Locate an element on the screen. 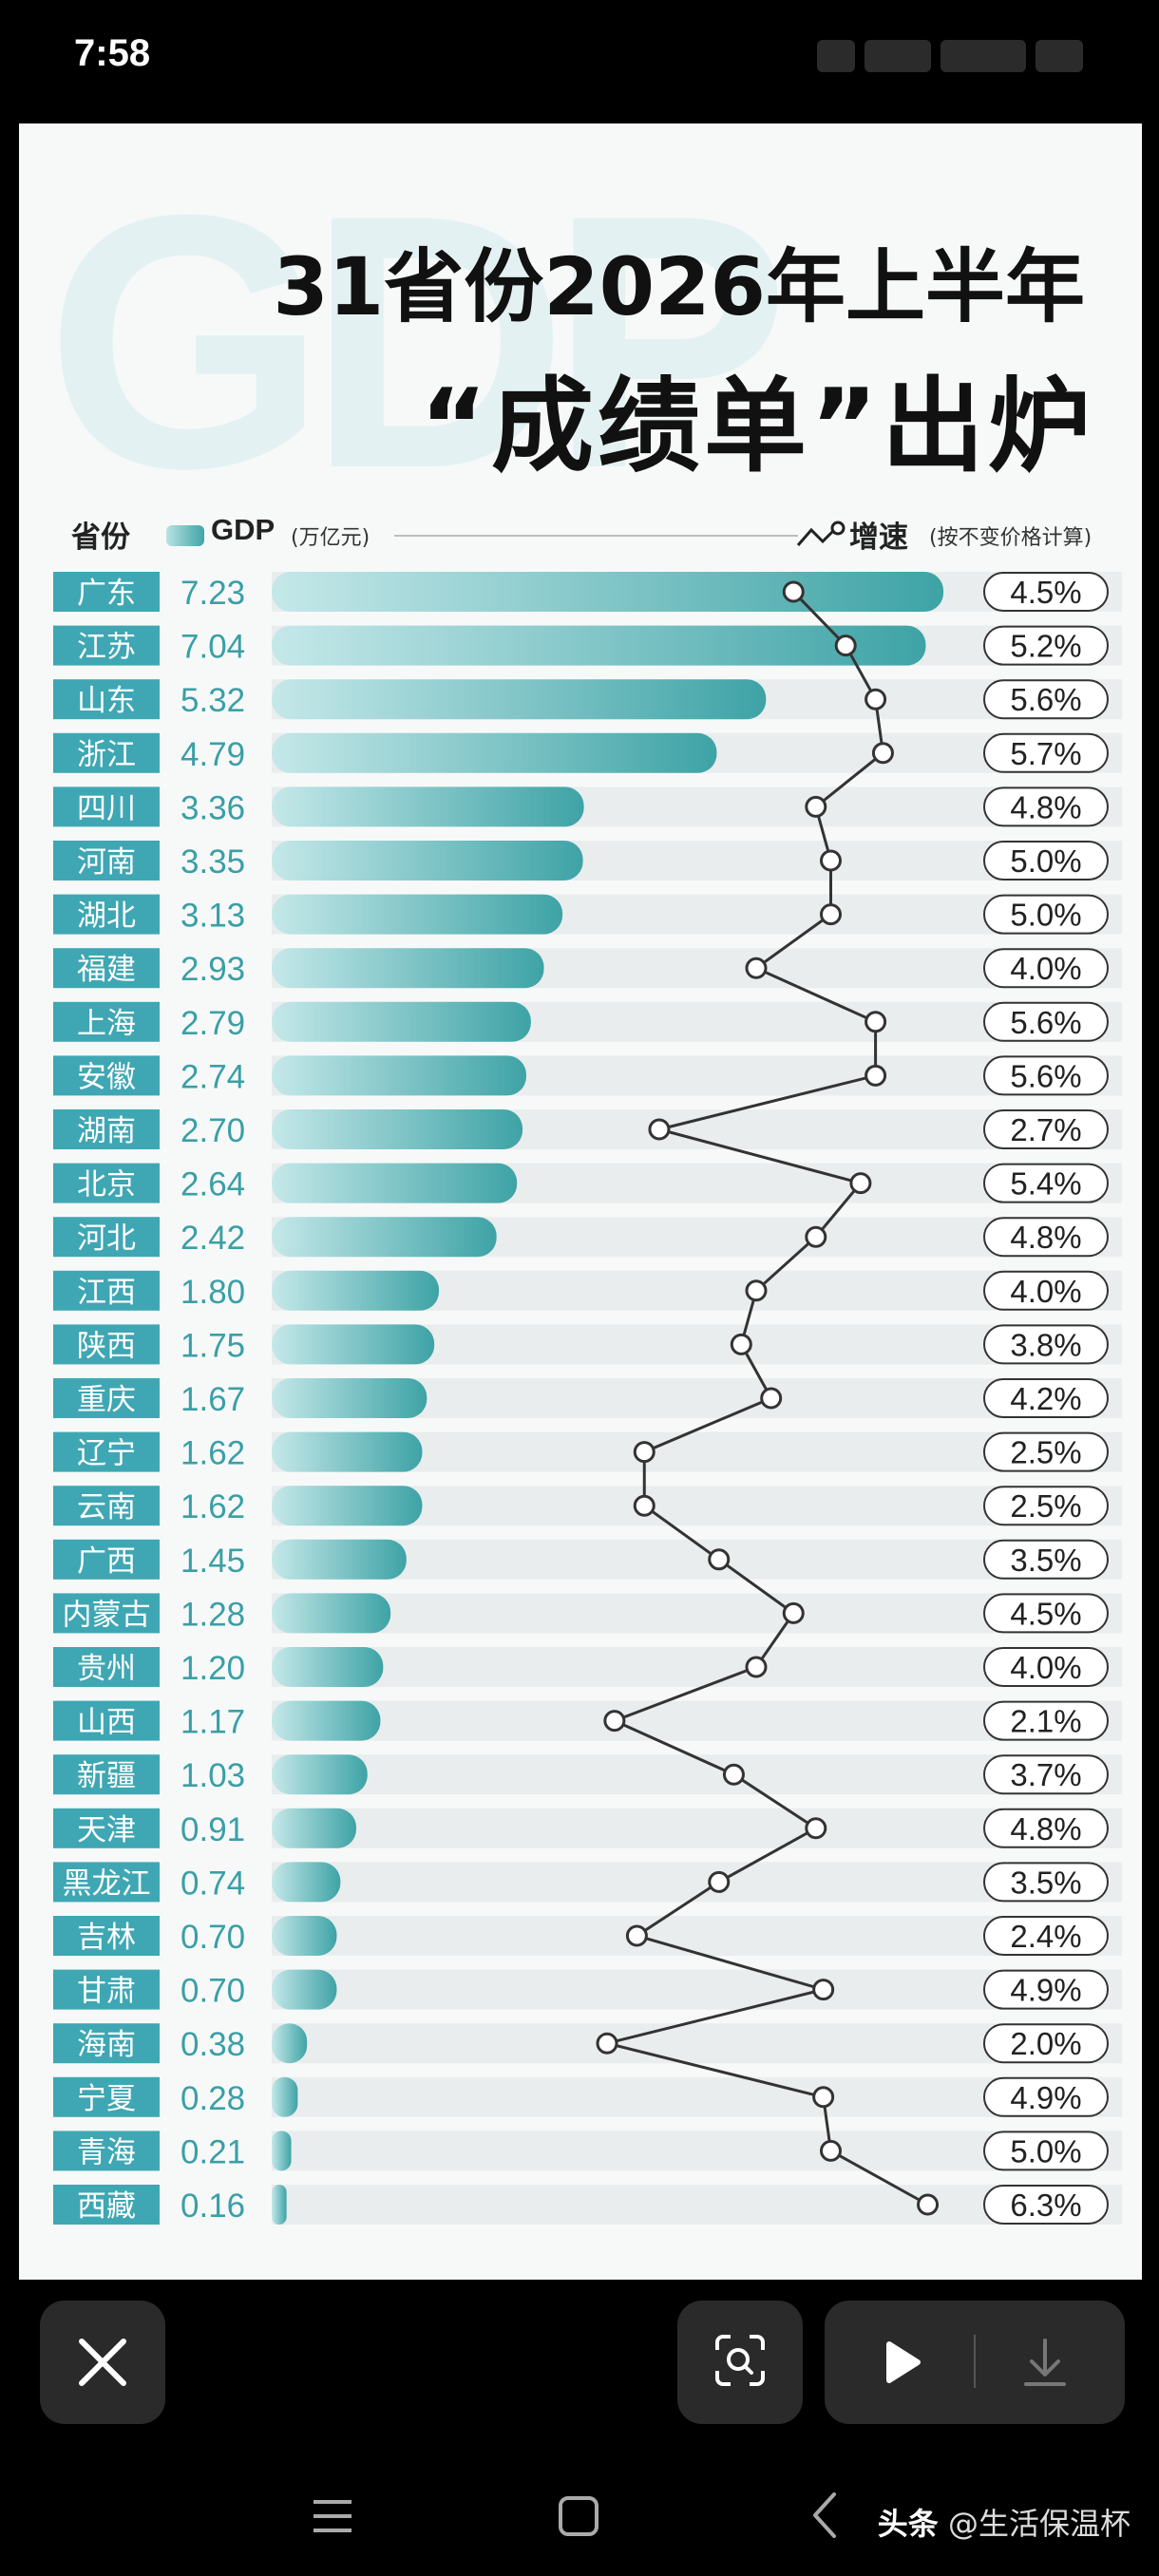  province-label: 北京 is located at coordinates (106, 1185).